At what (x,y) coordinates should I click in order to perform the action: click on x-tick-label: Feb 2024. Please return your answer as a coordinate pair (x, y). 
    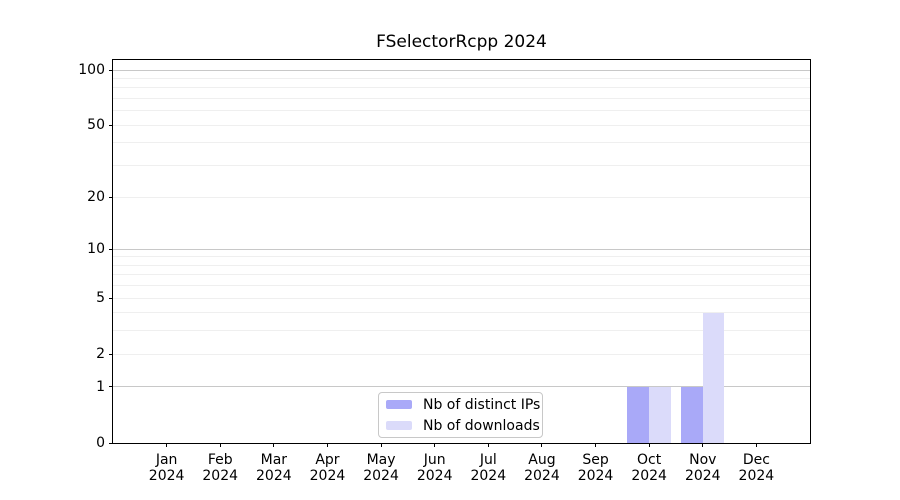
    Looking at the image, I should click on (220, 468).